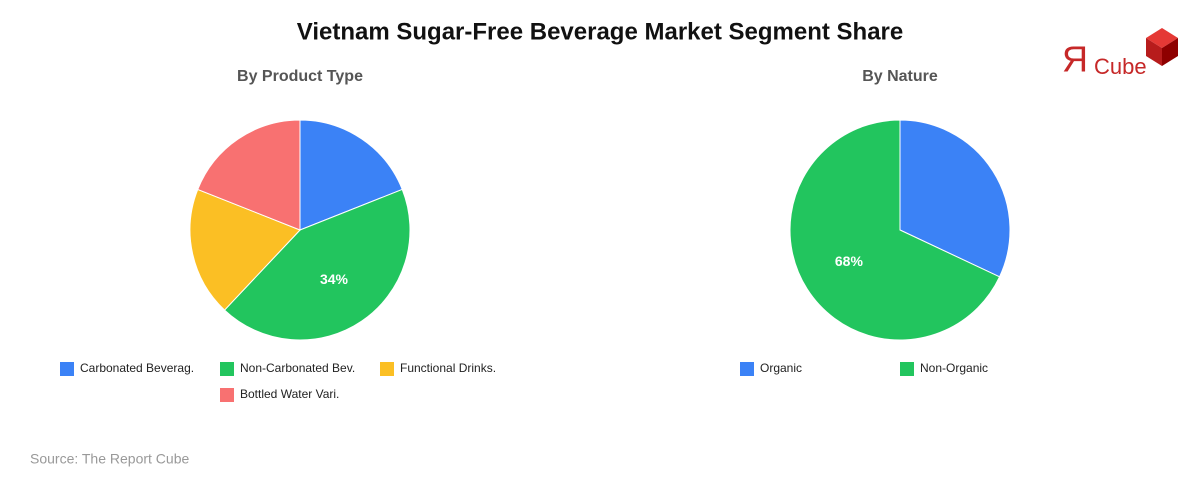  Describe the element at coordinates (1170, 52) in the screenshot. I see `logo-cube-right` at that location.